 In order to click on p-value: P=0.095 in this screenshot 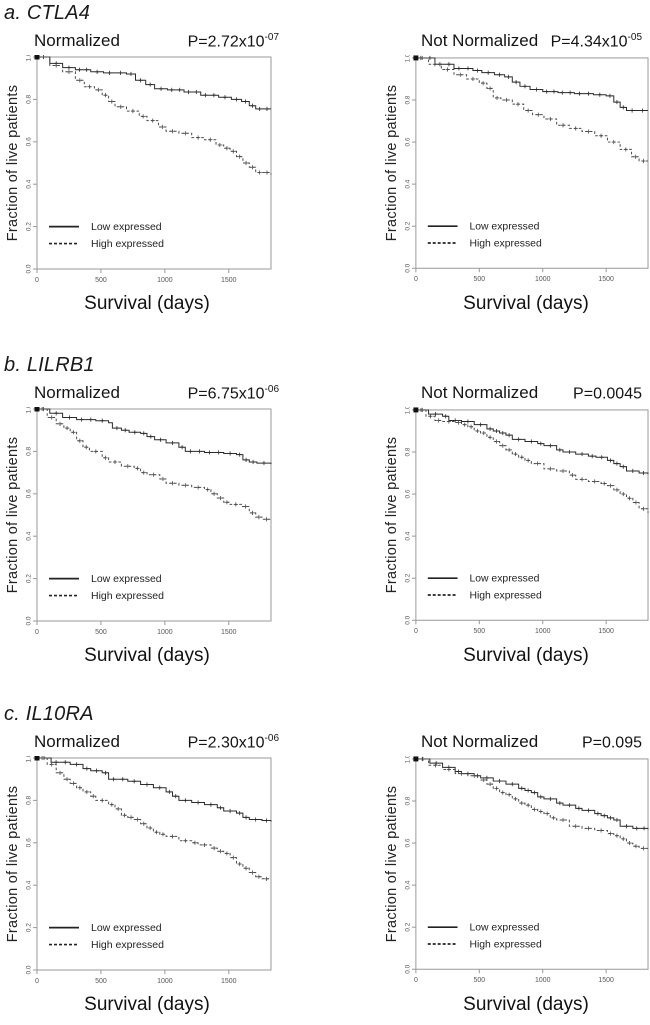, I will do `click(612, 742)`.